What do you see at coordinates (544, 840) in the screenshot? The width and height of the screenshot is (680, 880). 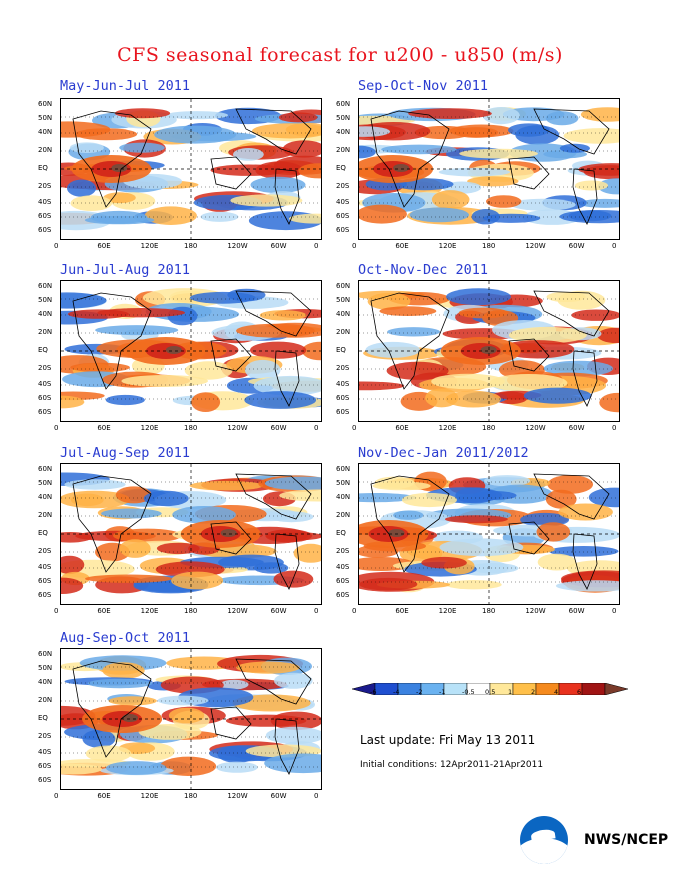 I see `noaa-logo-icon` at bounding box center [544, 840].